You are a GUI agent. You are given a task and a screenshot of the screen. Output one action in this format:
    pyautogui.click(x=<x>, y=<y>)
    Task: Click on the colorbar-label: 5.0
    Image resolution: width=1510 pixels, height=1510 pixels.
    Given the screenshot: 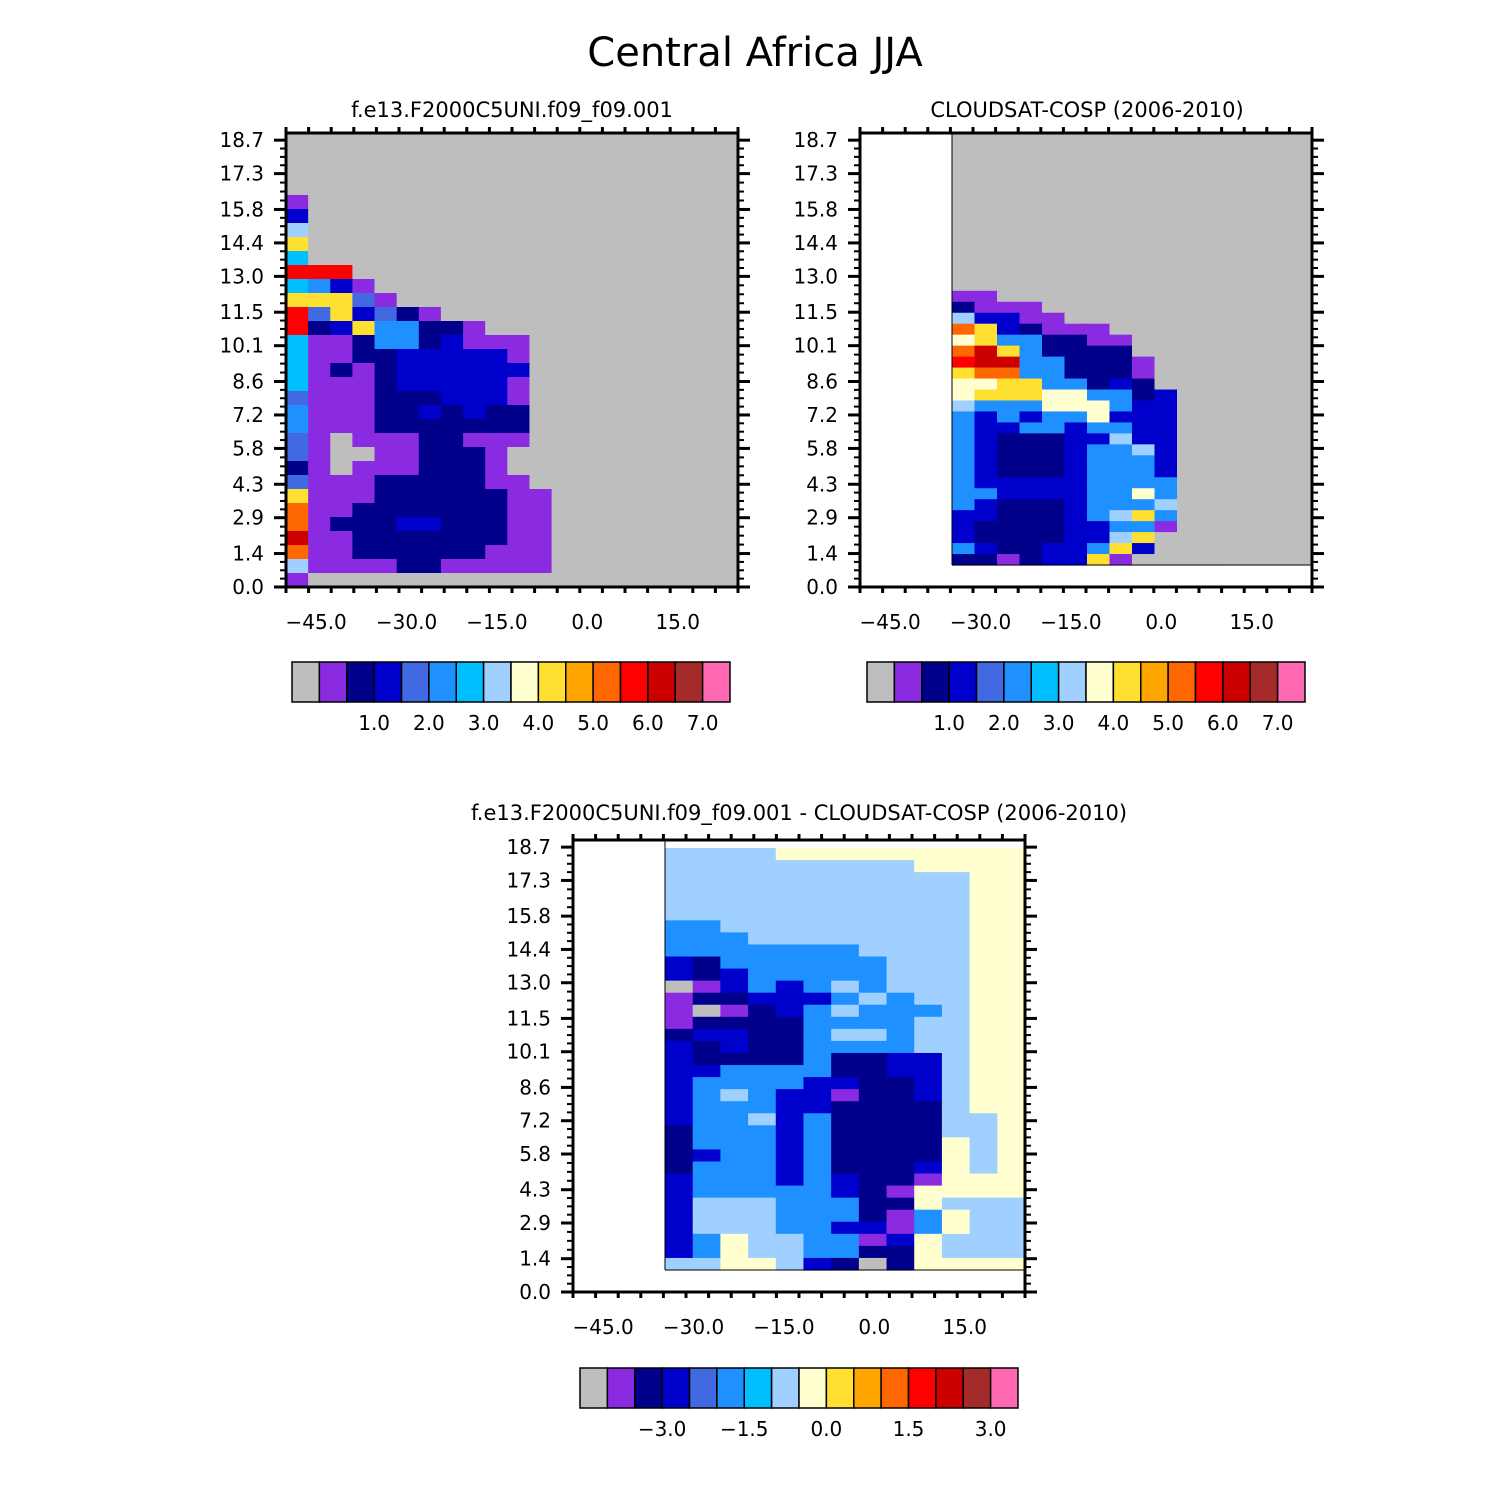 What is the action you would take?
    pyautogui.click(x=593, y=723)
    